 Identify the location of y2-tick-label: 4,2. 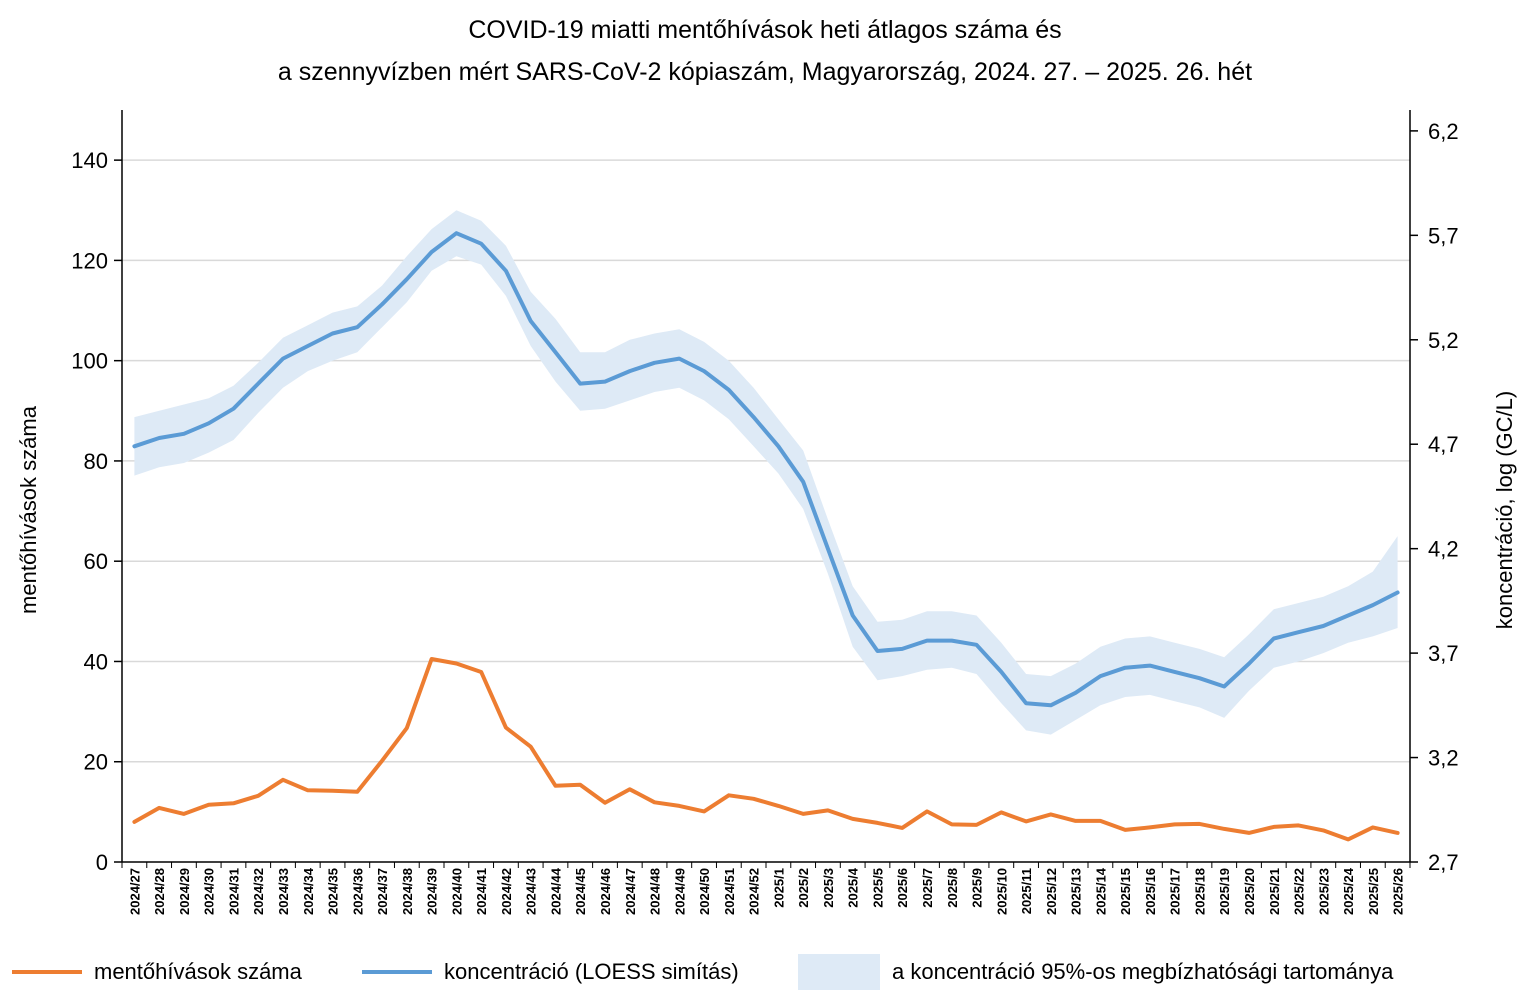
(1443, 549).